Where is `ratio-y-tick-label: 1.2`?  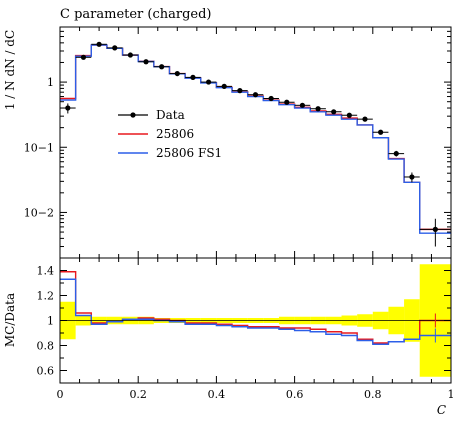 ratio-y-tick-label: 1.2 is located at coordinates (46, 296).